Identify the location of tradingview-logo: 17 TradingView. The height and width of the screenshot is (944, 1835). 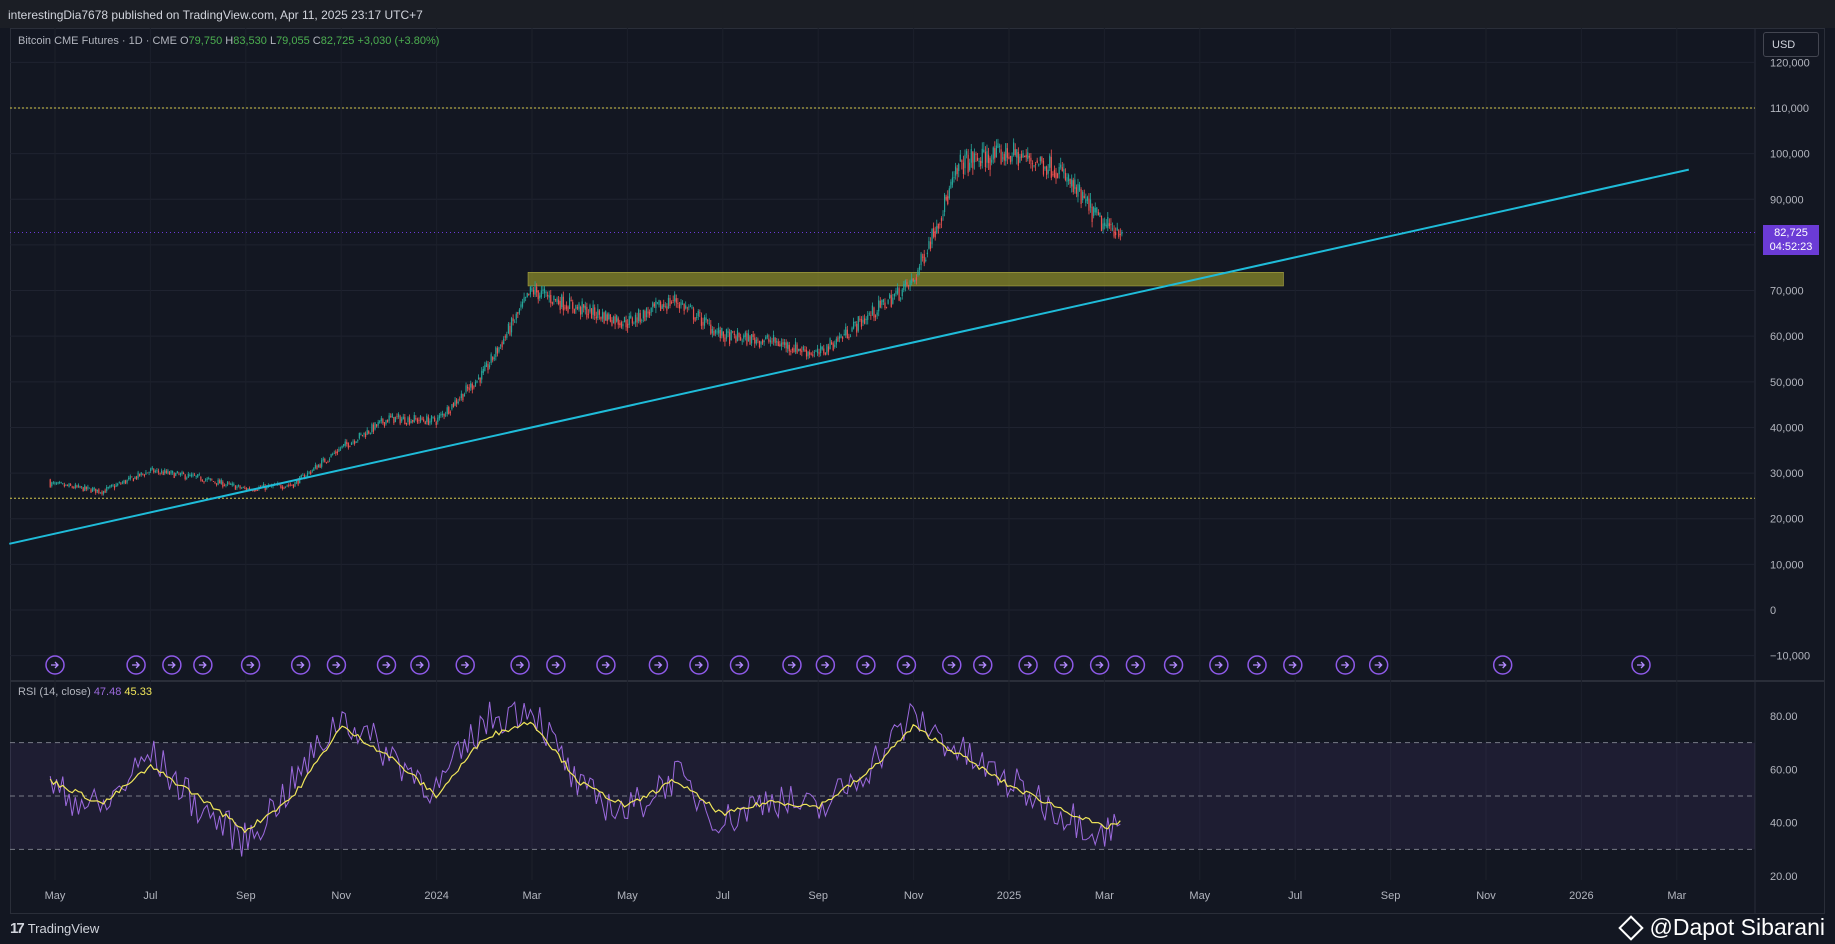
(54, 928).